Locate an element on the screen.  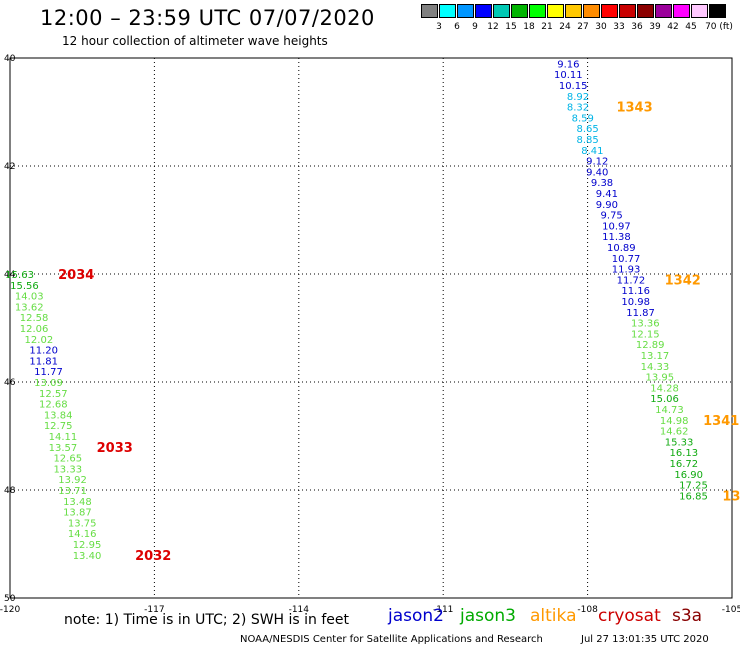
jason2-swh-label: 10.97 is located at coordinates (616, 226).